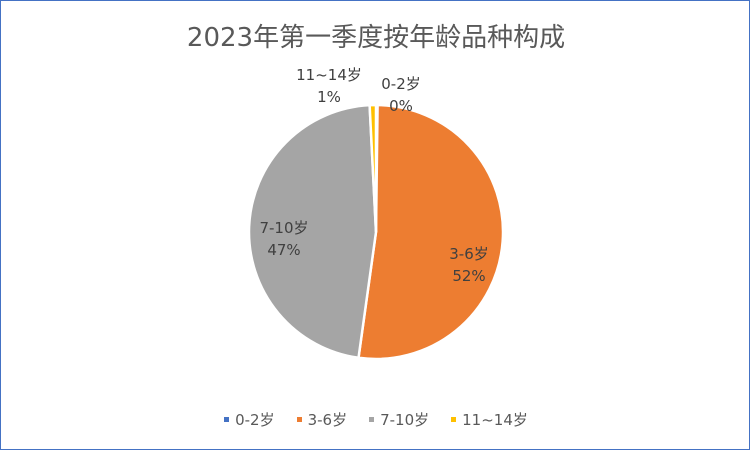 This screenshot has width=752, height=452. What do you see at coordinates (376, 38) in the screenshot?
I see `chart-title: 2023年第一季度按年龄品种构成` at bounding box center [376, 38].